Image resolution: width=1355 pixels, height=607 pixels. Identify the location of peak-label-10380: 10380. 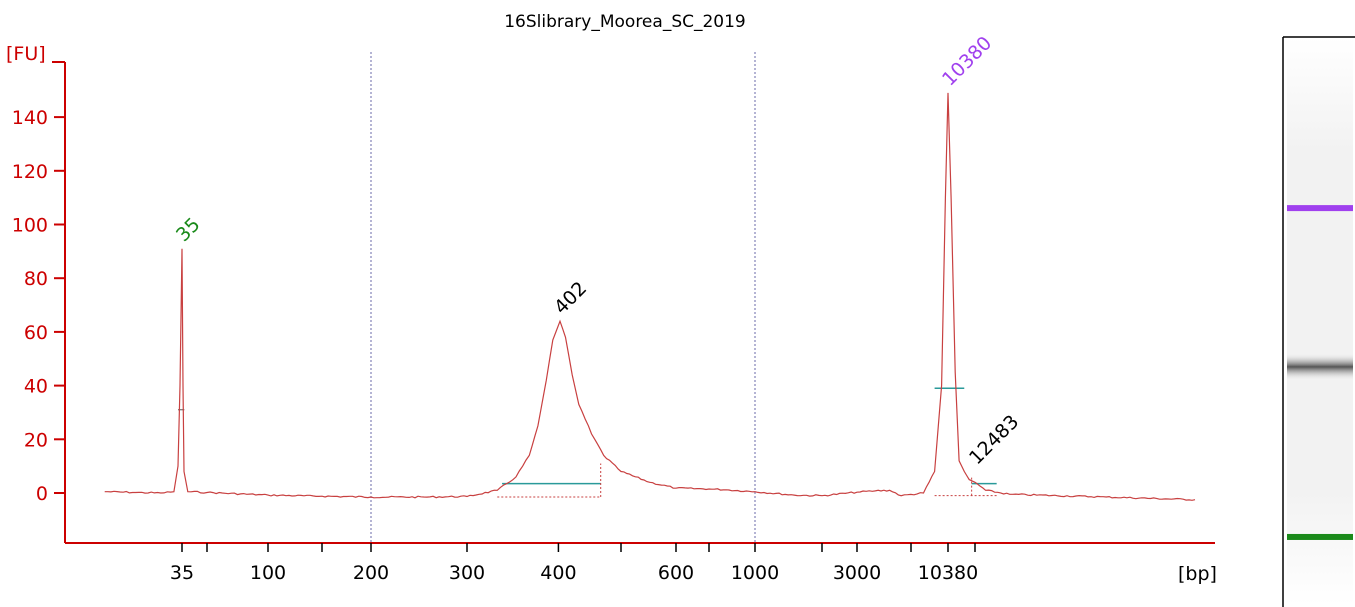
(967, 61).